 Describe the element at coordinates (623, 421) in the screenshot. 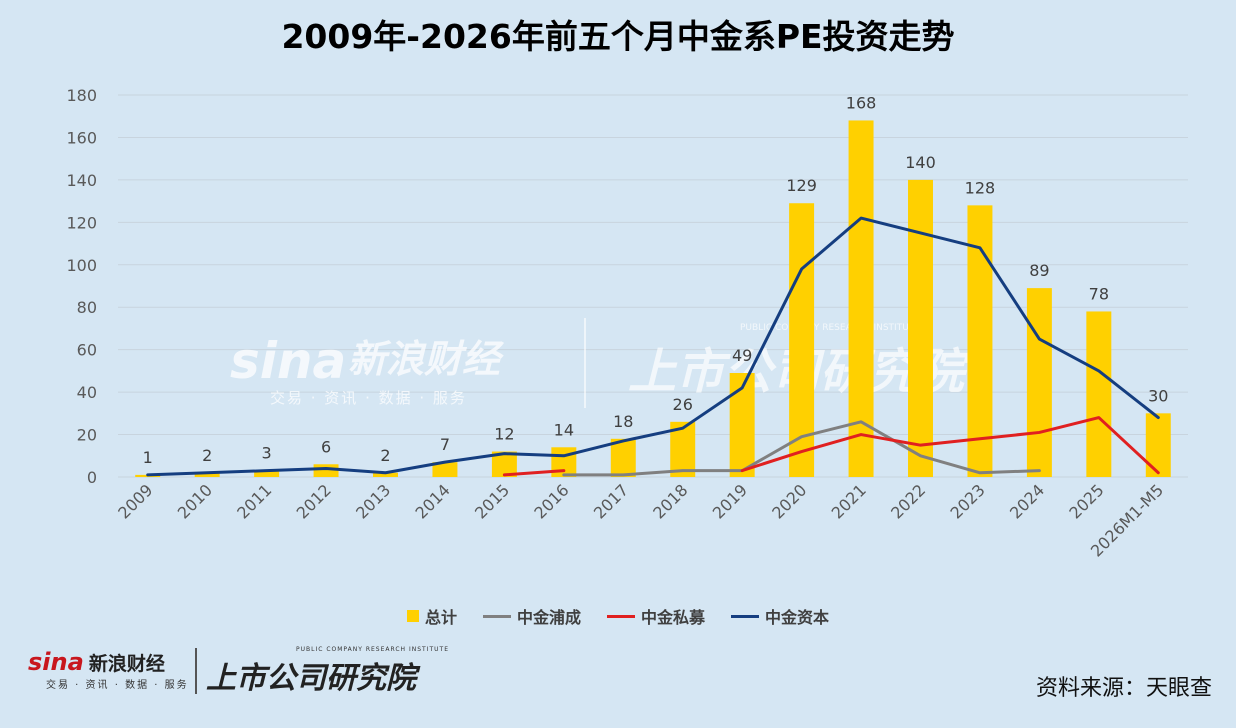

I see `data-label-total: 18` at that location.